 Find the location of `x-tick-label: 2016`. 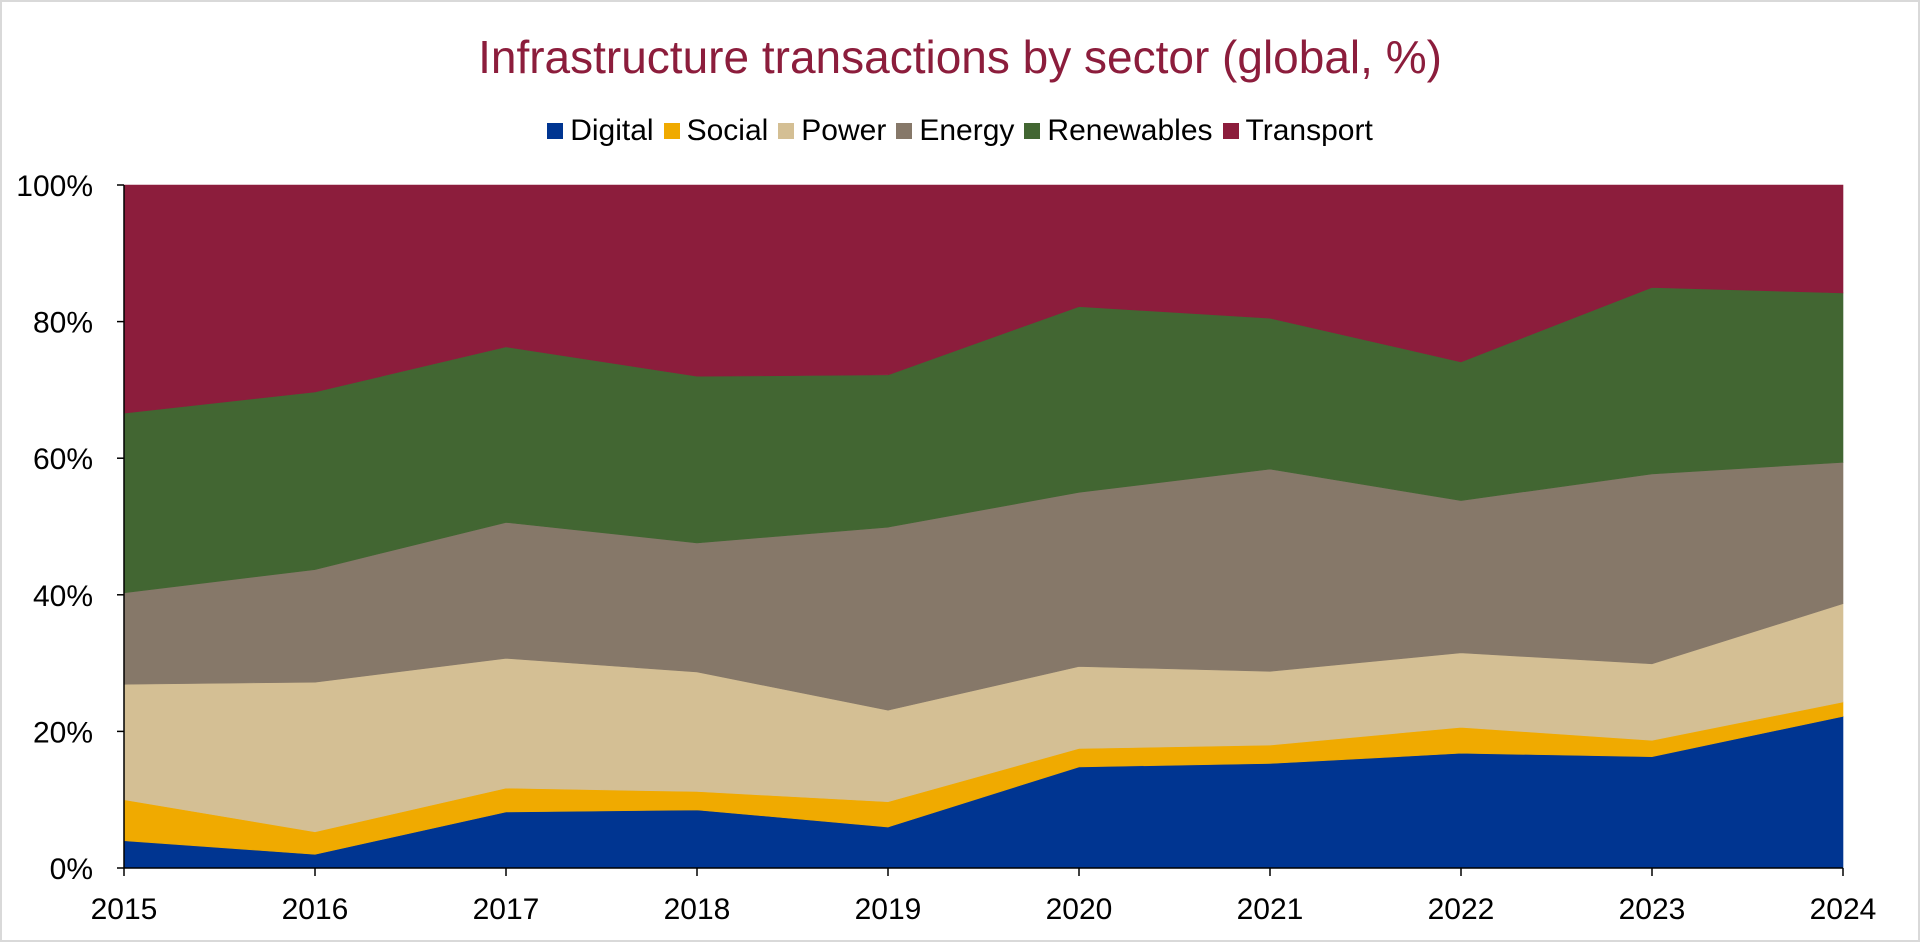

x-tick-label: 2016 is located at coordinates (315, 909).